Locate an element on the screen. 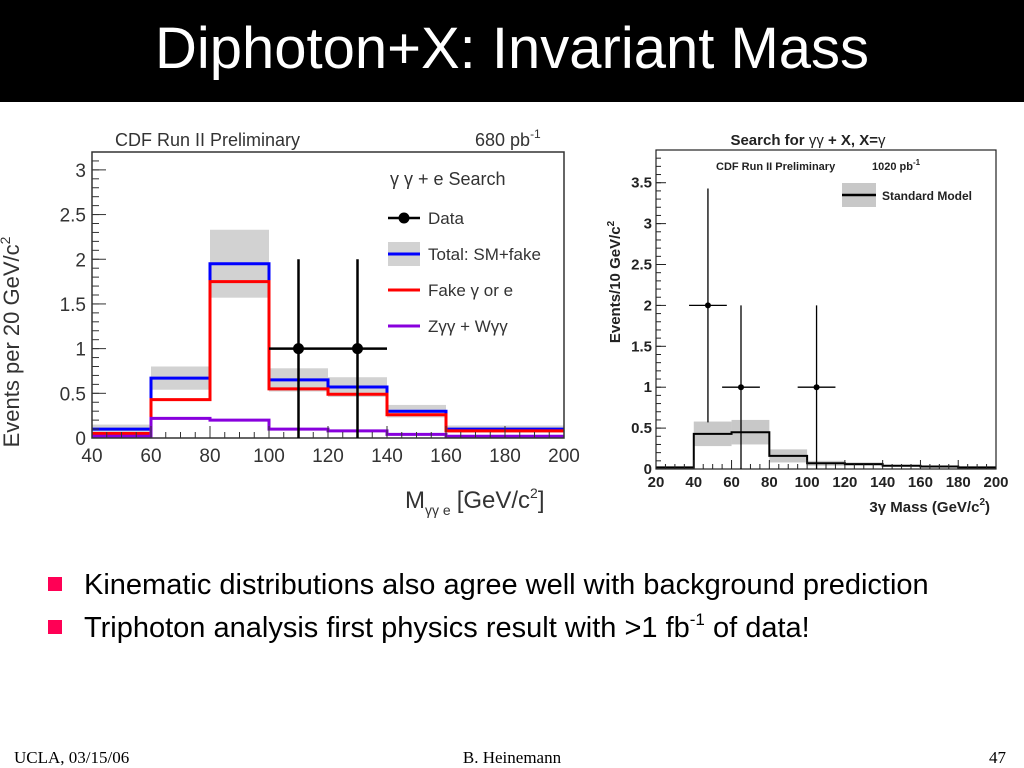  right-x-tick-label: 100 is located at coordinates (807, 482).